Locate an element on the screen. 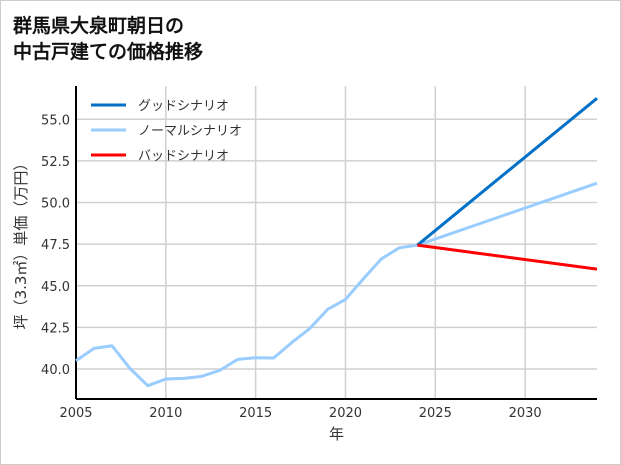 This screenshot has height=465, width=621. x-tick-label: 2020 is located at coordinates (345, 413).